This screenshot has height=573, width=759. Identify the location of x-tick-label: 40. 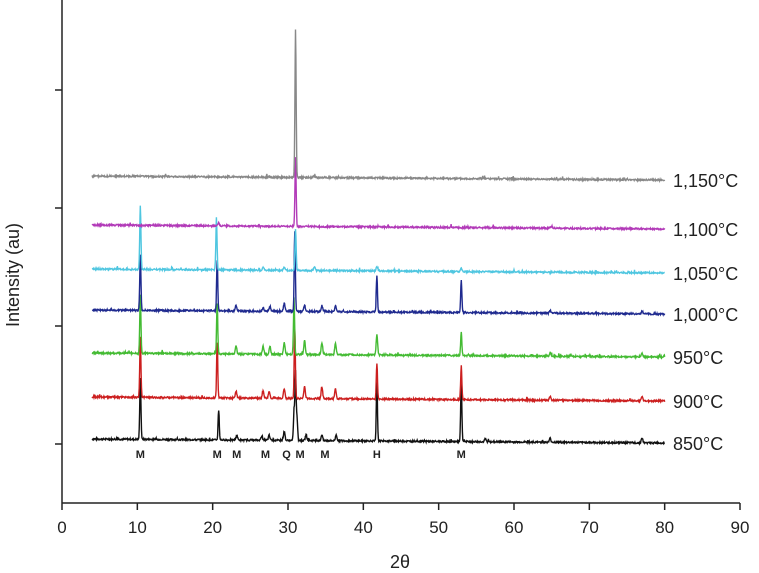
(363, 527).